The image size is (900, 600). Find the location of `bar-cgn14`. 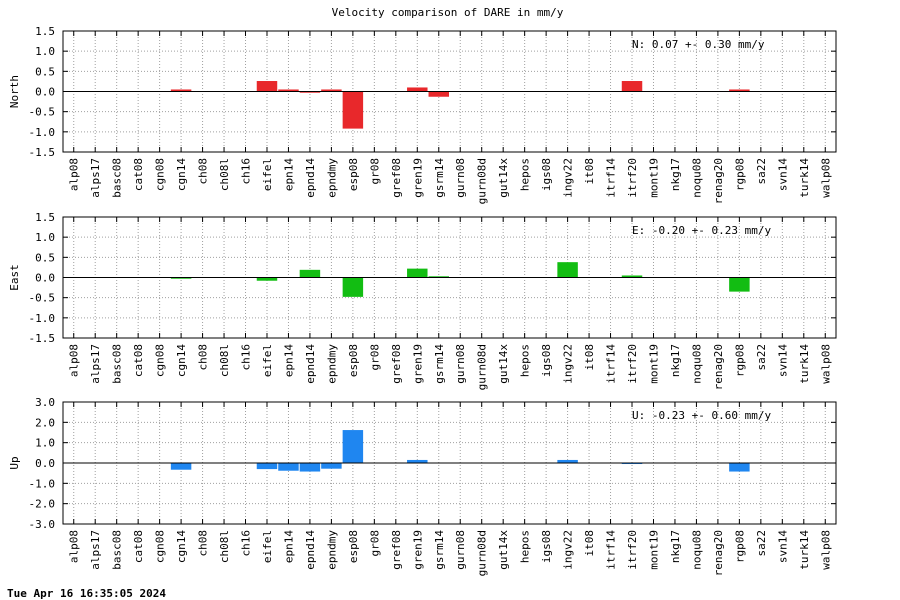

bar-cgn14 is located at coordinates (181, 90).